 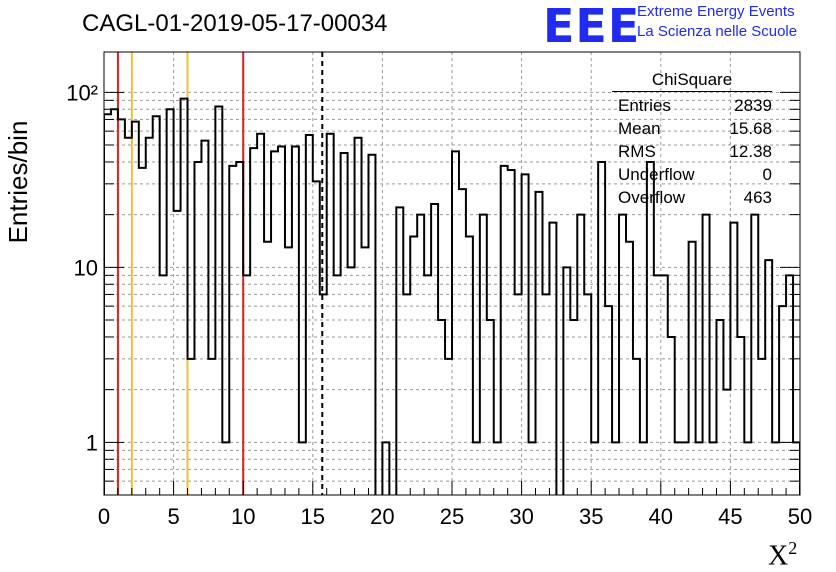 What do you see at coordinates (452, 516) in the screenshot?
I see `x-tick-label: 25` at bounding box center [452, 516].